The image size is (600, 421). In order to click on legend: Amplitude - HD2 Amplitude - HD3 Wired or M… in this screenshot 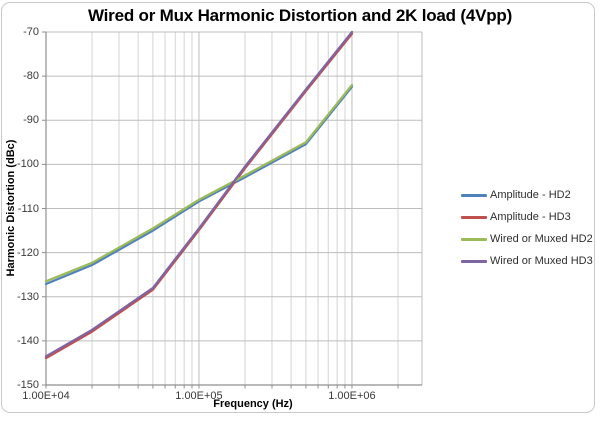, I will do `click(527, 232)`.